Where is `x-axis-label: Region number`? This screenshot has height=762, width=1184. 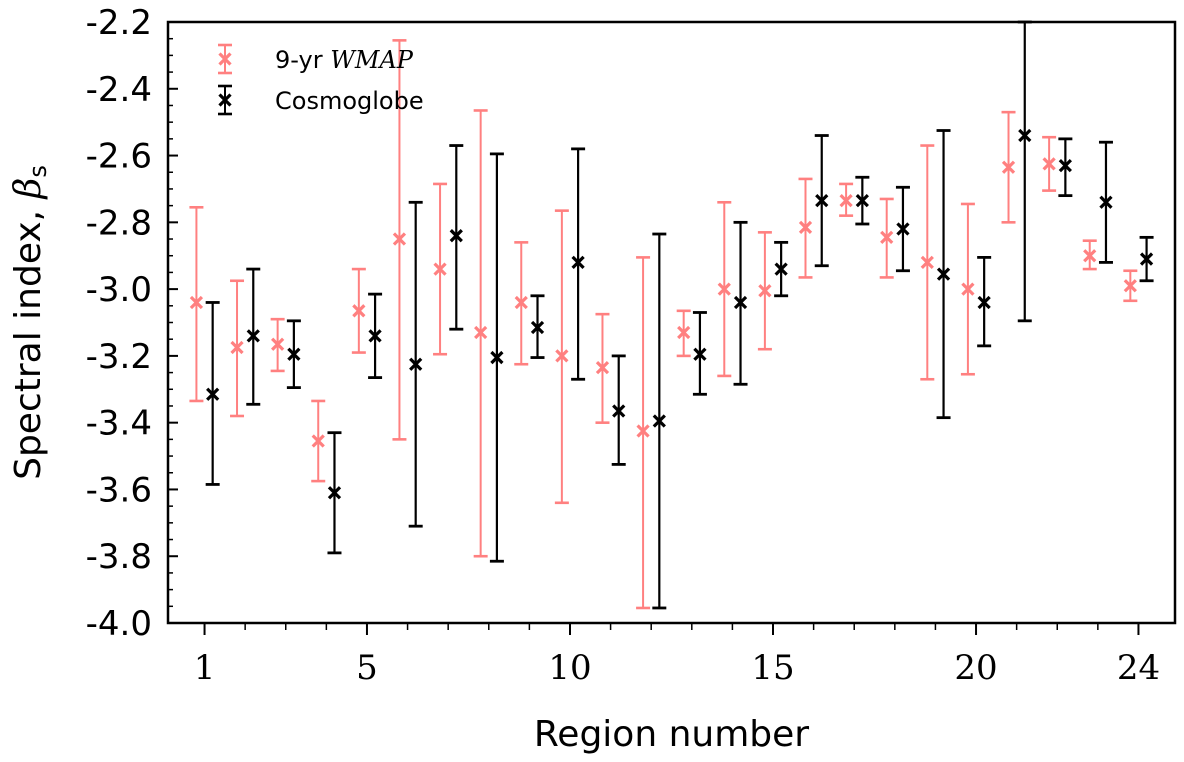 x-axis-label: Region number is located at coordinates (671, 734).